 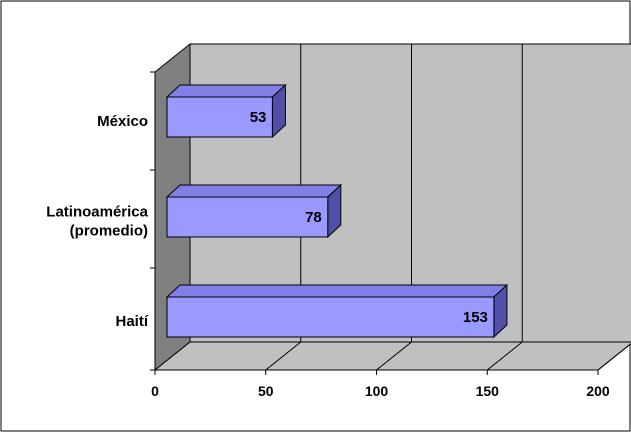 I want to click on category-label: Latinoamérica, so click(x=97, y=212).